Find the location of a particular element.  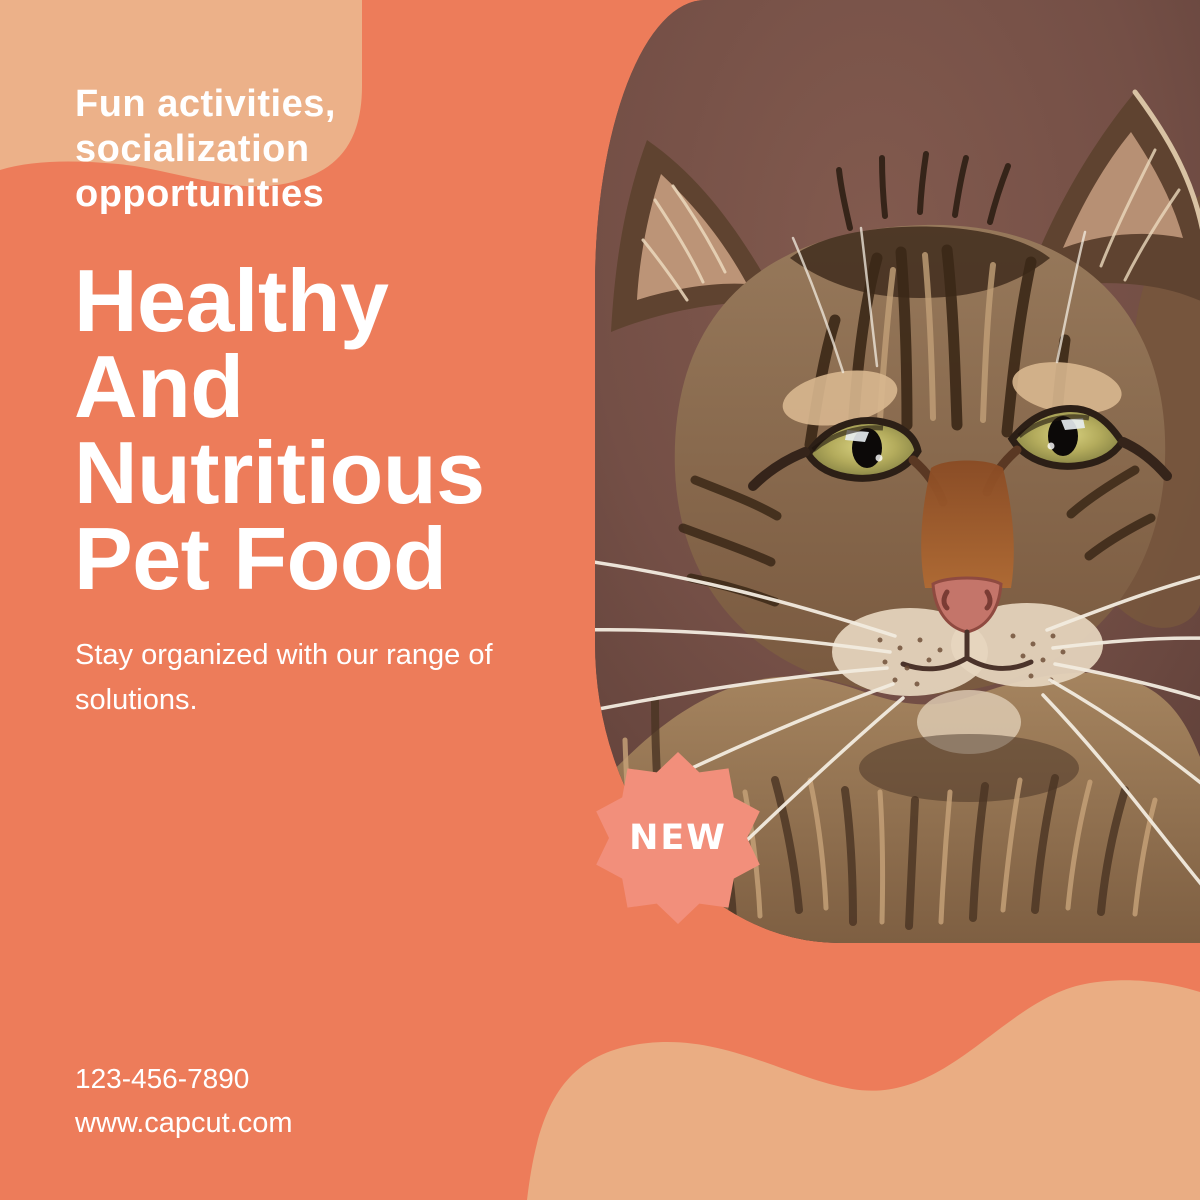

cat-left-eye is located at coordinates (862, 449).